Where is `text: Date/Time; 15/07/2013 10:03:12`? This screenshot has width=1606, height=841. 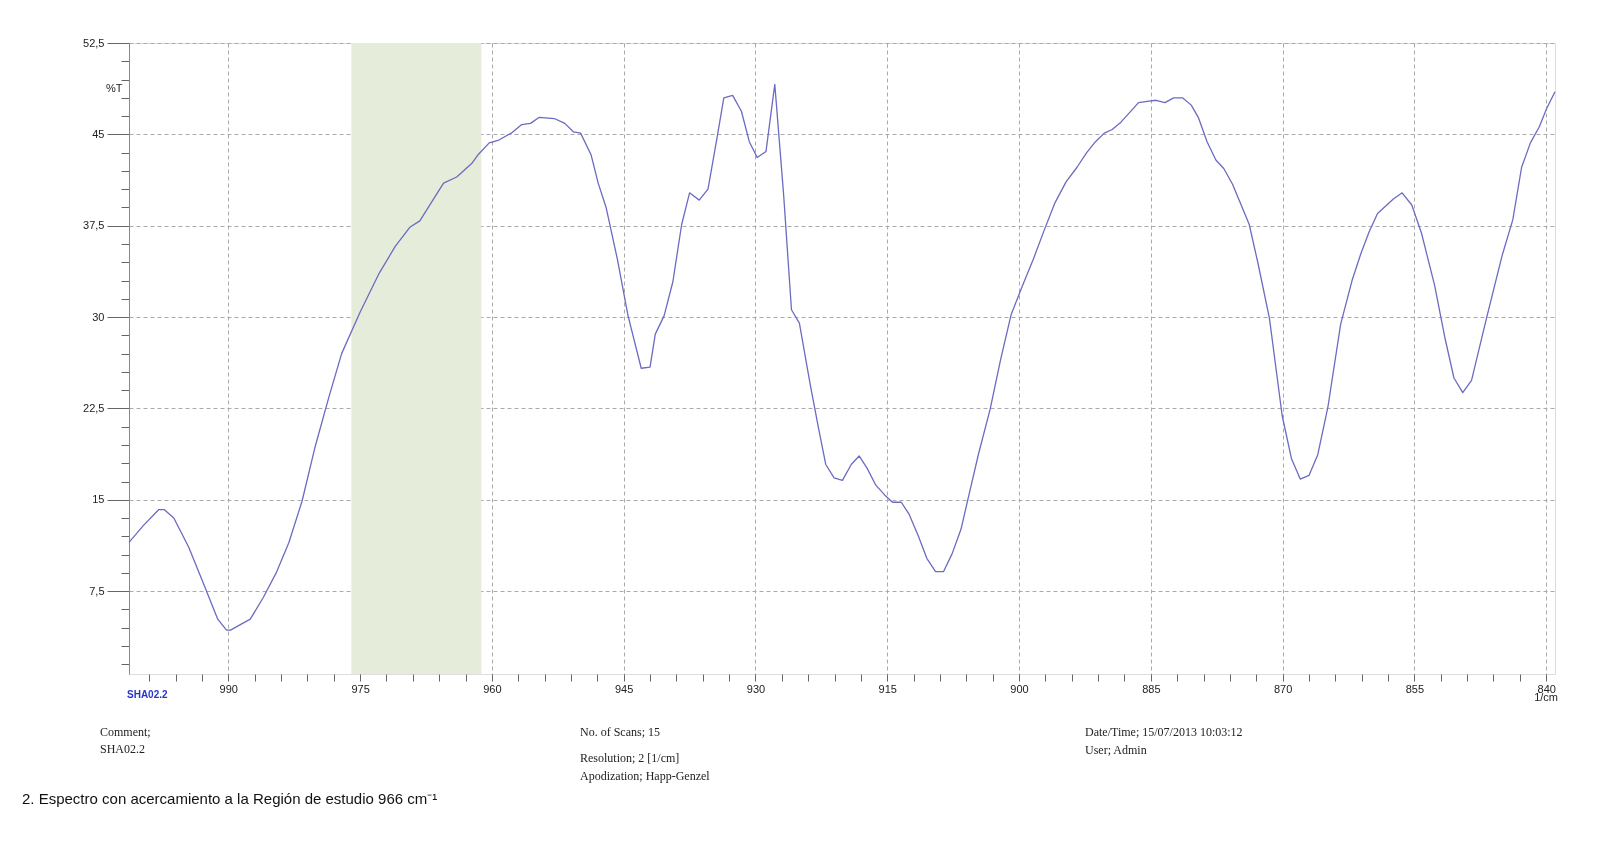 text: Date/Time; 15/07/2013 10:03:12 is located at coordinates (1164, 732).